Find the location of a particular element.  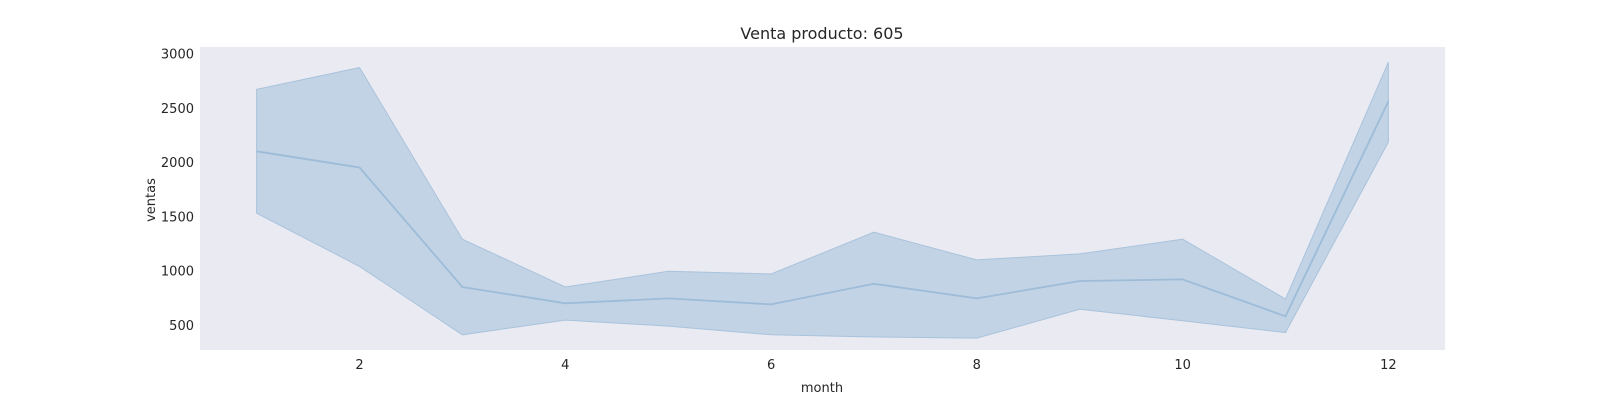

x-tick-label: 6 is located at coordinates (771, 365).